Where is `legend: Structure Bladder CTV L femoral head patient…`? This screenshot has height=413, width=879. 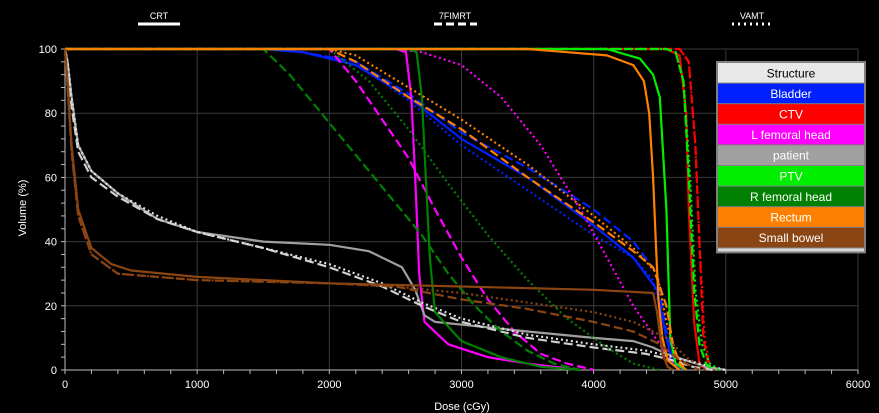 legend: Structure Bladder CTV L femoral head patient… is located at coordinates (791, 157).